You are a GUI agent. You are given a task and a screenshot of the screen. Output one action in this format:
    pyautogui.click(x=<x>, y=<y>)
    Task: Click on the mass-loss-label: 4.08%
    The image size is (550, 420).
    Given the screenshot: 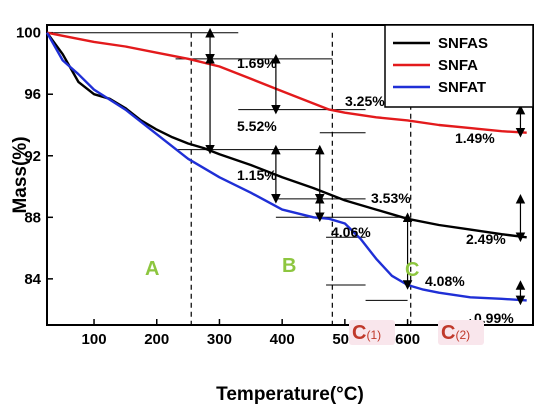 What is the action you would take?
    pyautogui.click(x=445, y=281)
    